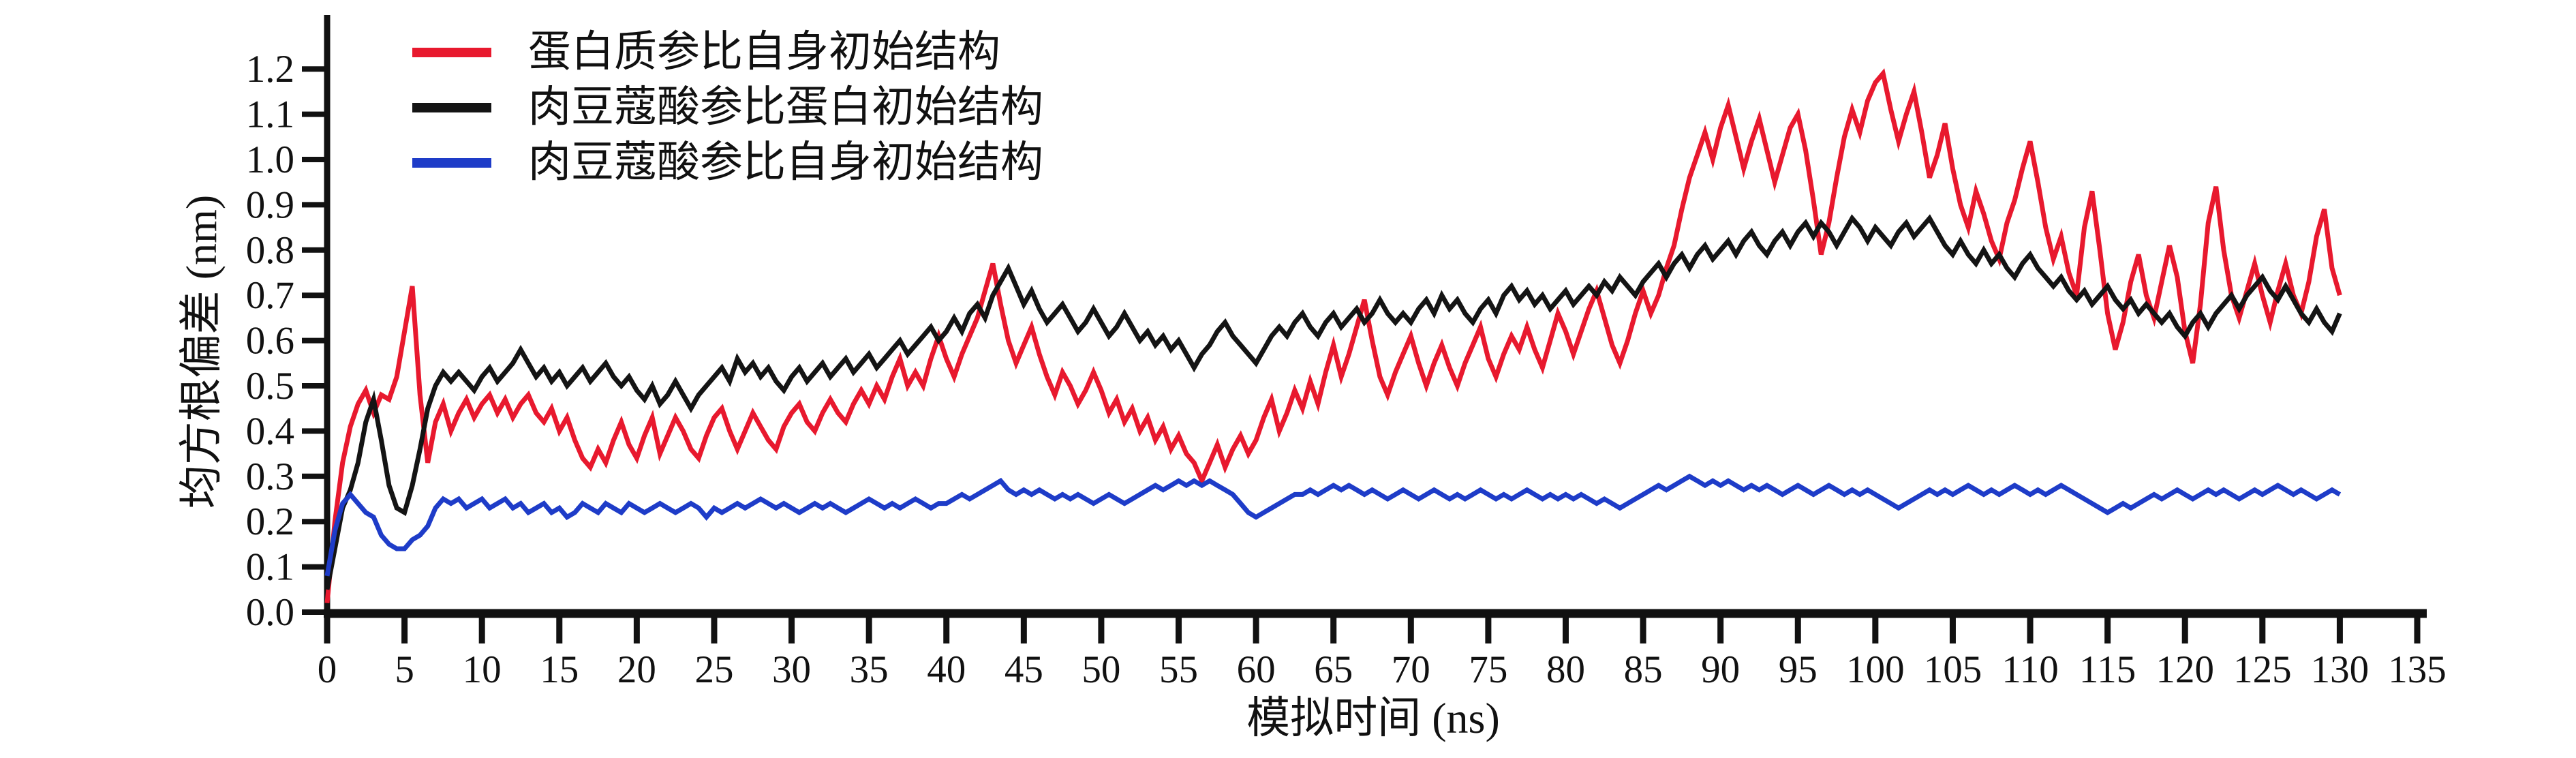 The width and height of the screenshot is (2576, 758). Describe the element at coordinates (2417, 669) in the screenshot. I see `x-tick-label: 135` at that location.